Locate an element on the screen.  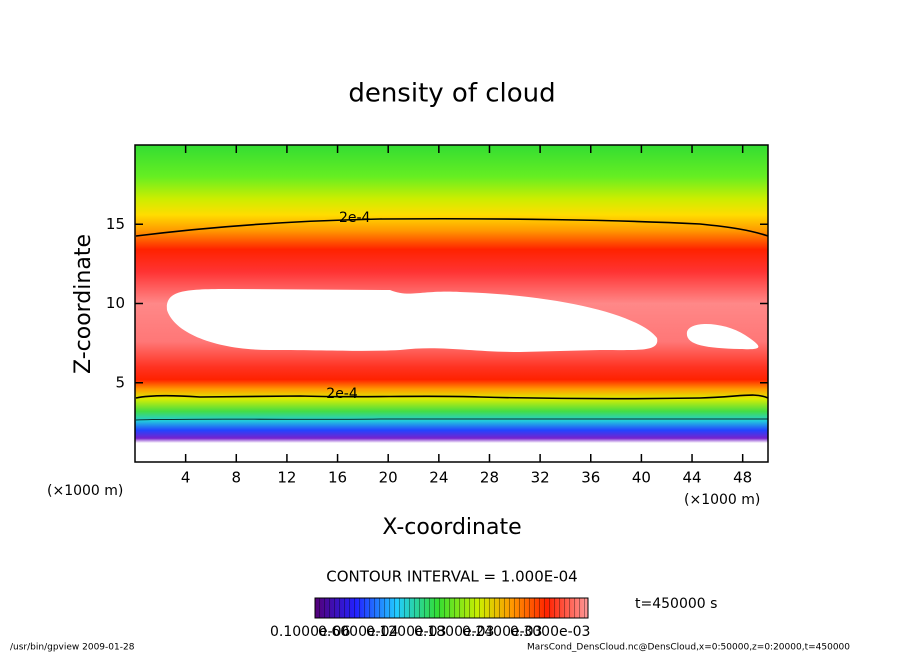
x-tick-label: 12 is located at coordinates (286, 478).